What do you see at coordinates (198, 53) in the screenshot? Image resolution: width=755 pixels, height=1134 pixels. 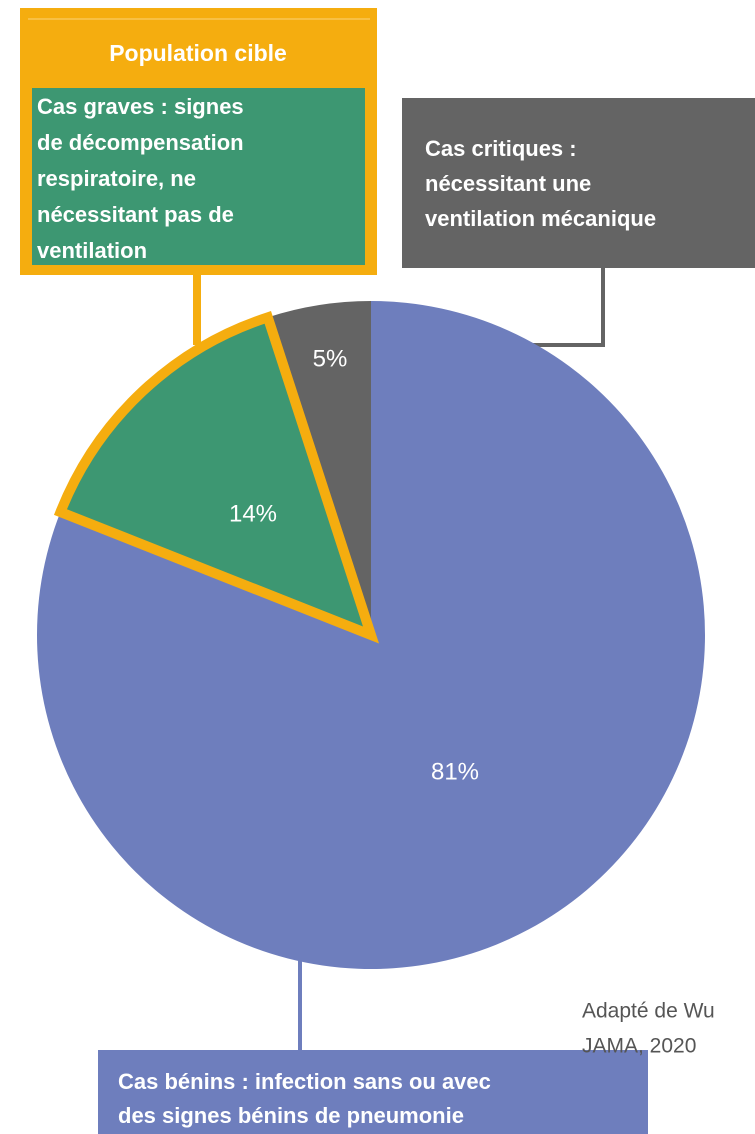 I see `frame-title: Population cible` at bounding box center [198, 53].